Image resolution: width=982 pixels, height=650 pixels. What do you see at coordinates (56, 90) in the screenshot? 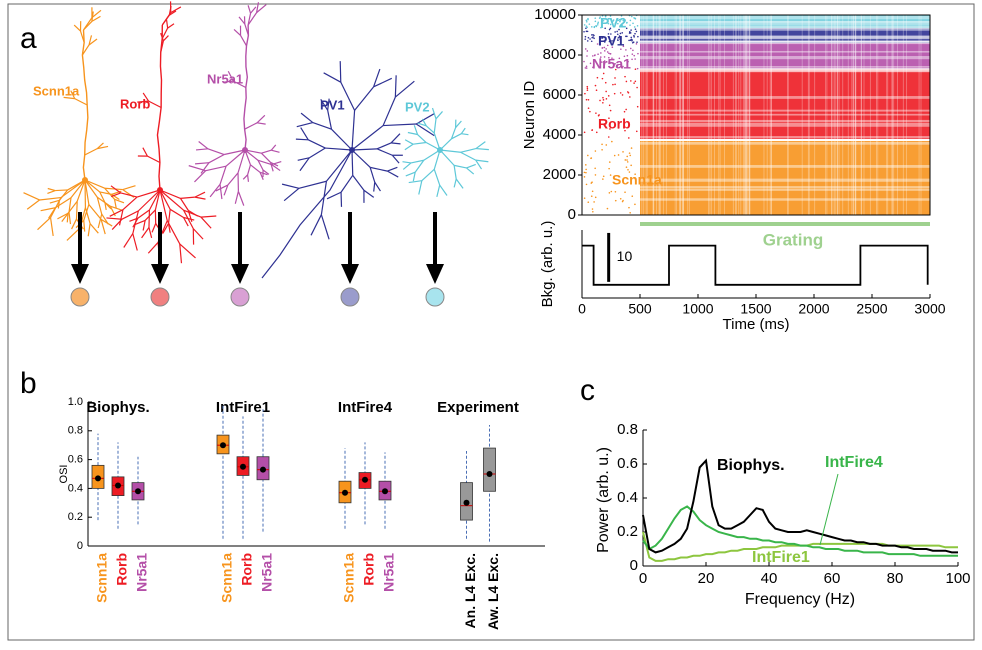
I see `cell-label: Scnn1a` at bounding box center [56, 90].